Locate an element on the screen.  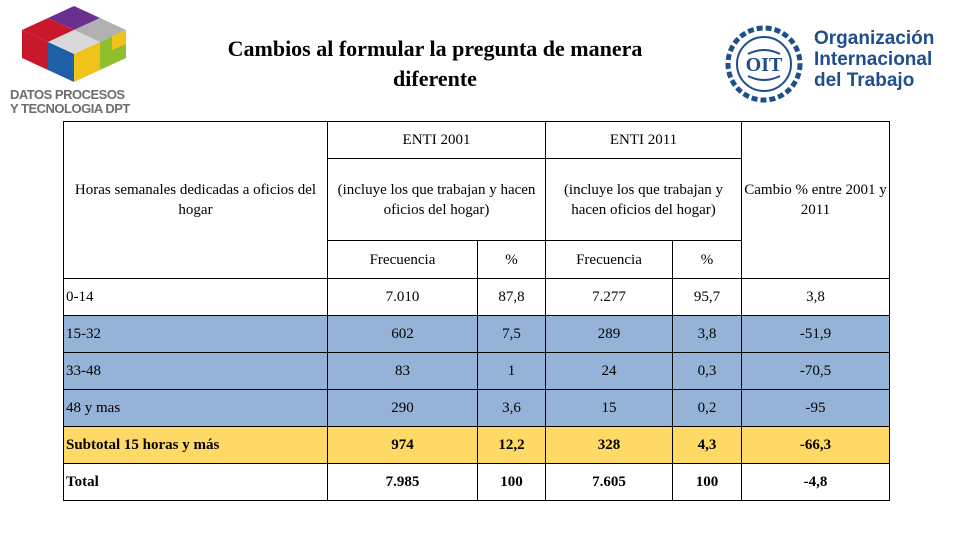
header-row-3: Frecuencia % Frecuencia % is located at coordinates (477, 259).